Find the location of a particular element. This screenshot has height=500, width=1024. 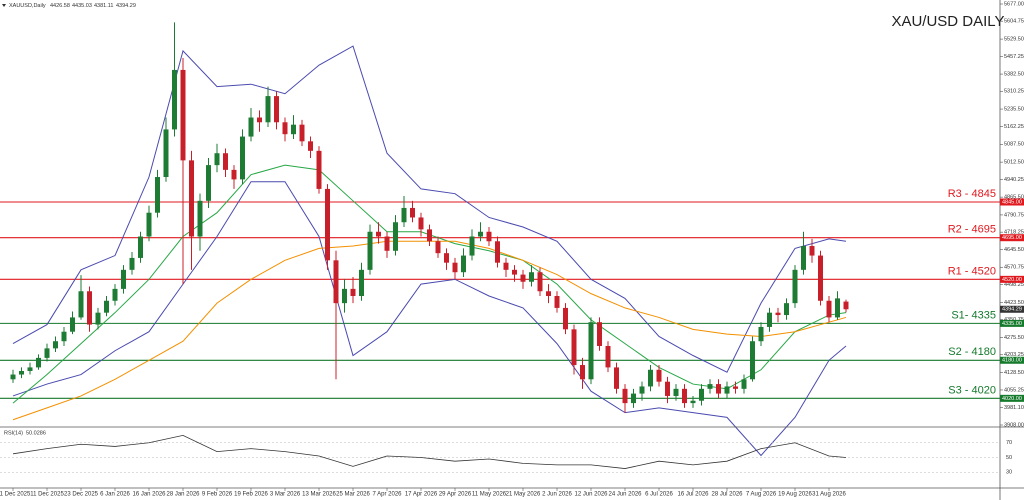

last-price-tag is located at coordinates (1012, 309).